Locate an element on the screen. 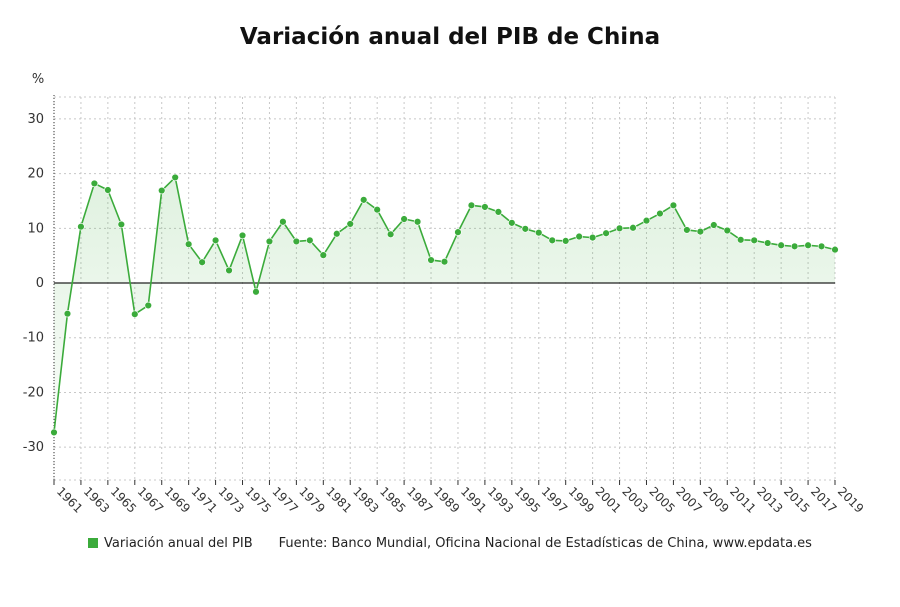  y-tick-label: 30 is located at coordinates (35, 119).